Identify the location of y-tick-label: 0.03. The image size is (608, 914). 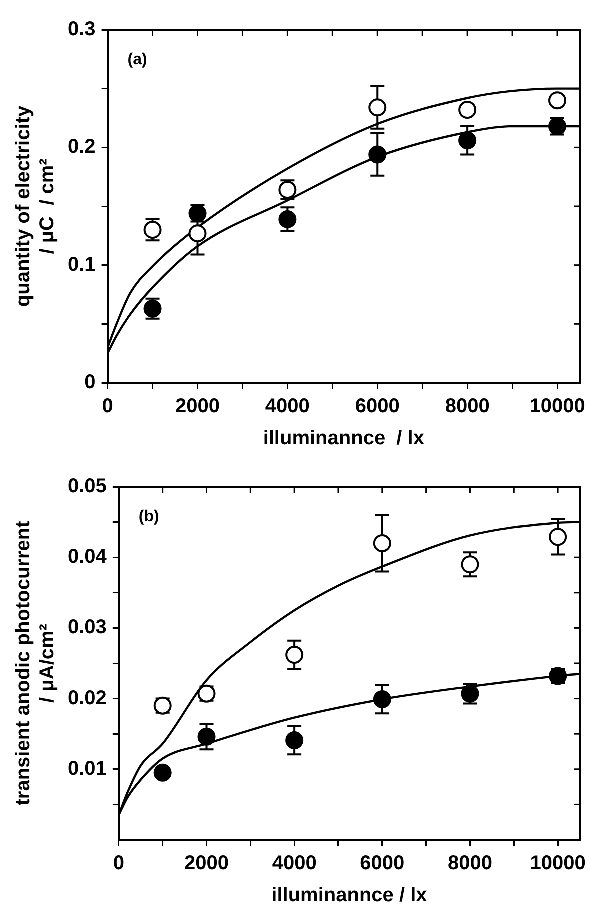
(87, 627).